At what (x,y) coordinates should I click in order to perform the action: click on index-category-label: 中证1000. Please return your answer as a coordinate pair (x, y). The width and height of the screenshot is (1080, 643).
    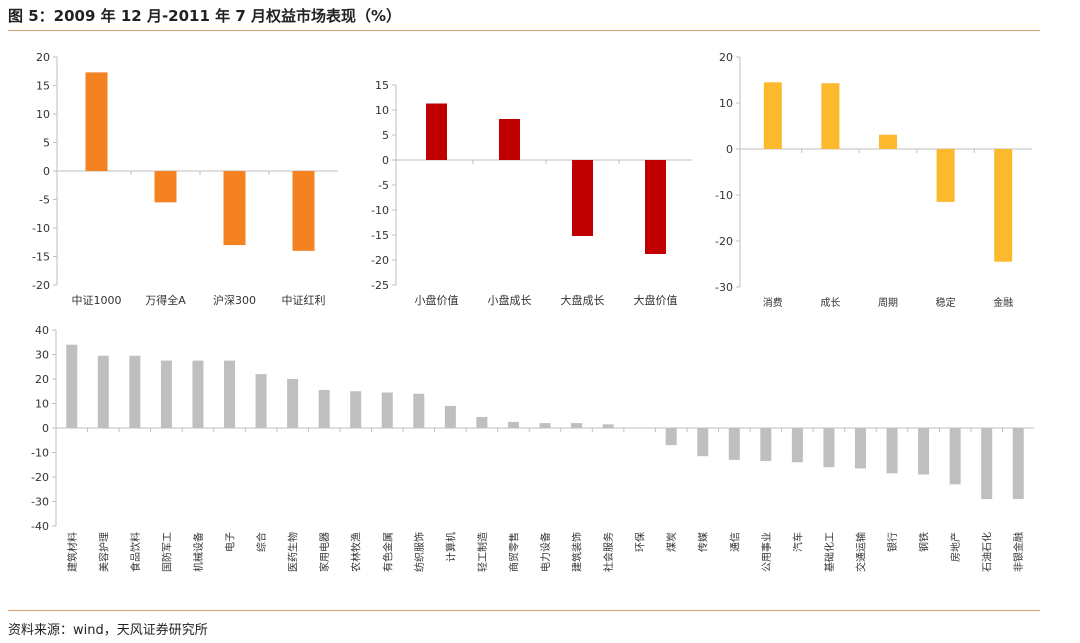
    Looking at the image, I should click on (97, 300).